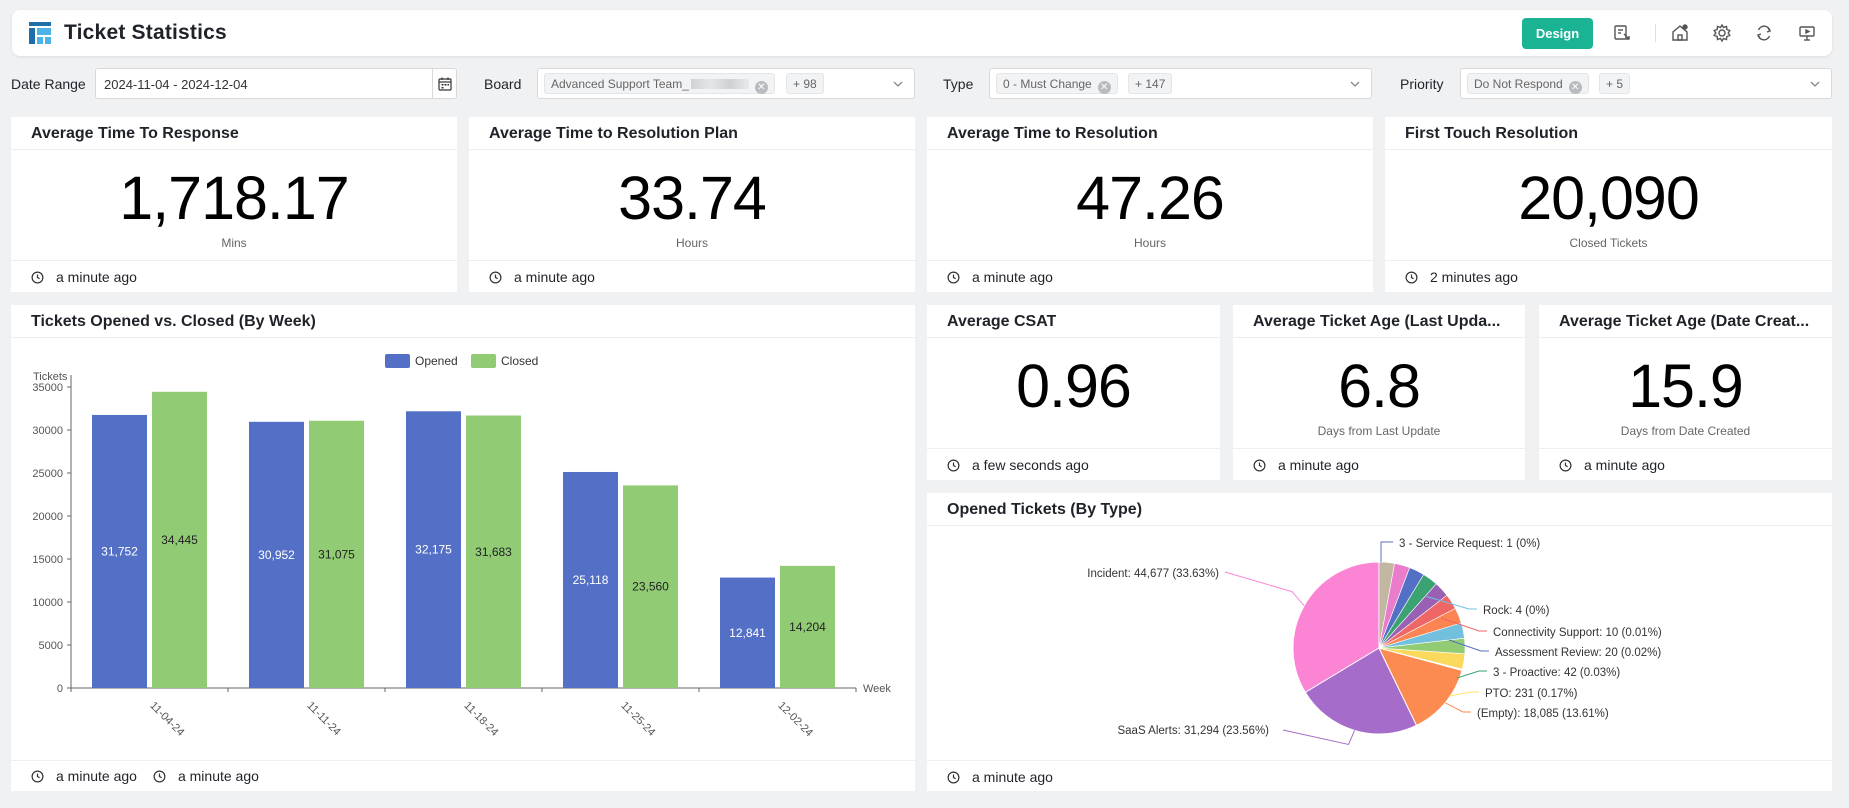 The width and height of the screenshot is (1849, 808). Describe the element at coordinates (1379, 386) in the screenshot. I see `kpi-value: 6.8` at that location.